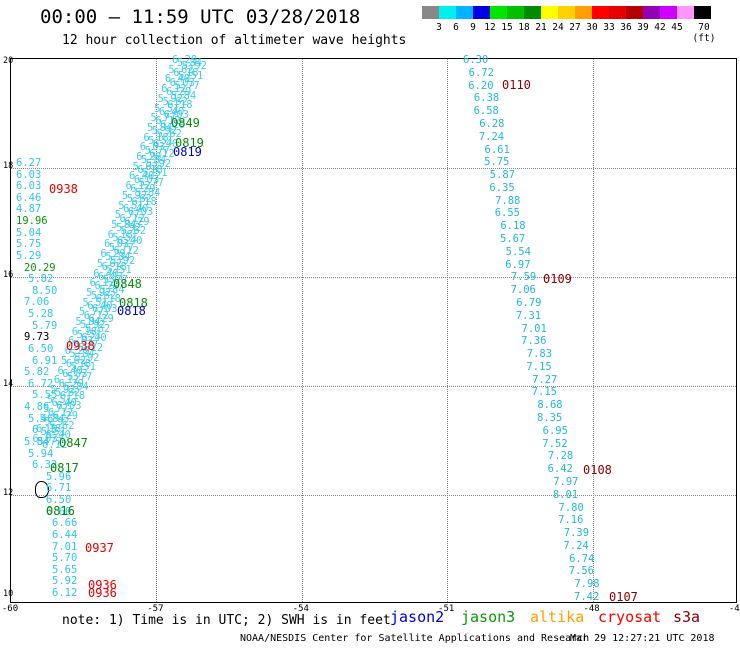  I want to click on track-value: 6.15, so click(45, 430).